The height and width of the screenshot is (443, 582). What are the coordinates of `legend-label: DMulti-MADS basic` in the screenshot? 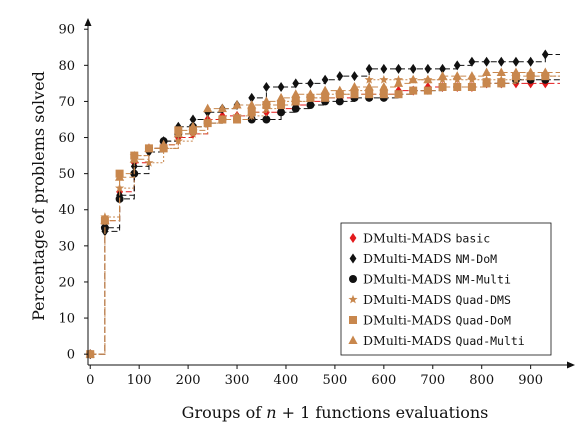 It's located at (426, 238).